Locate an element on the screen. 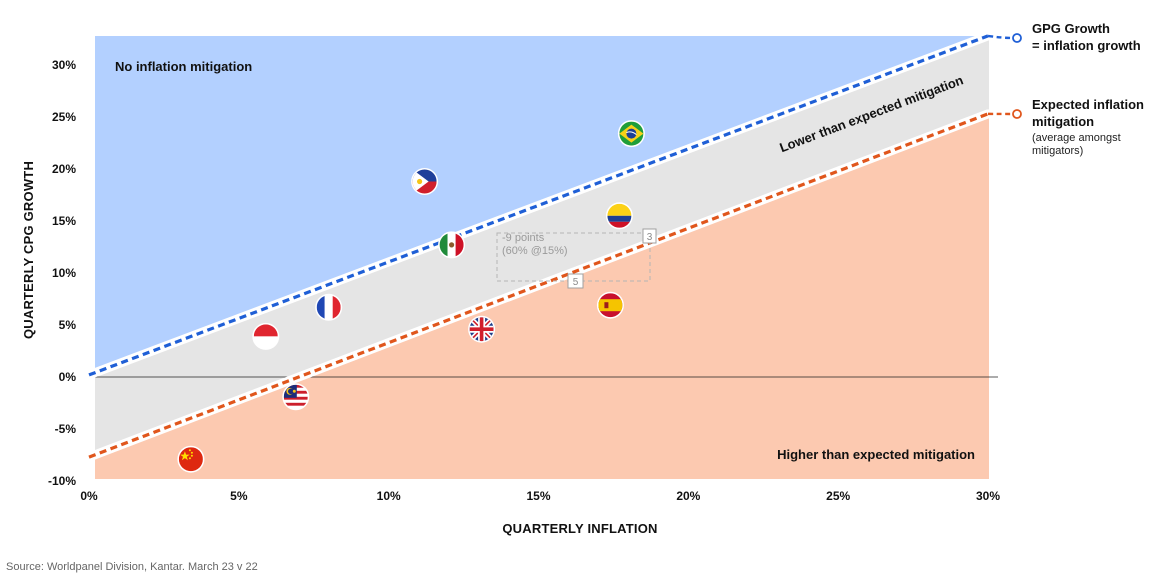 The image size is (1173, 582). brazil-flag is located at coordinates (631, 133).